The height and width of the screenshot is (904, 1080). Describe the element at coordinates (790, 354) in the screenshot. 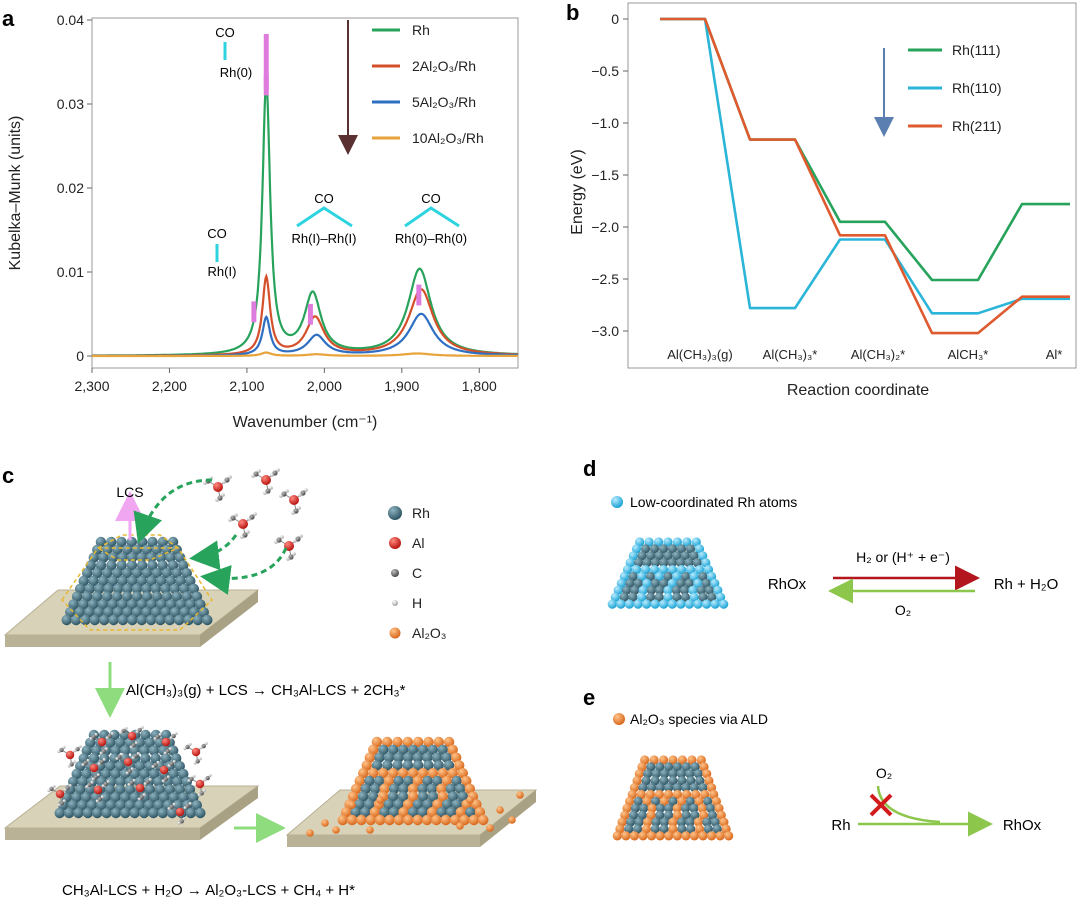

I see `category-label-b: Al(CH₃)₃*` at that location.